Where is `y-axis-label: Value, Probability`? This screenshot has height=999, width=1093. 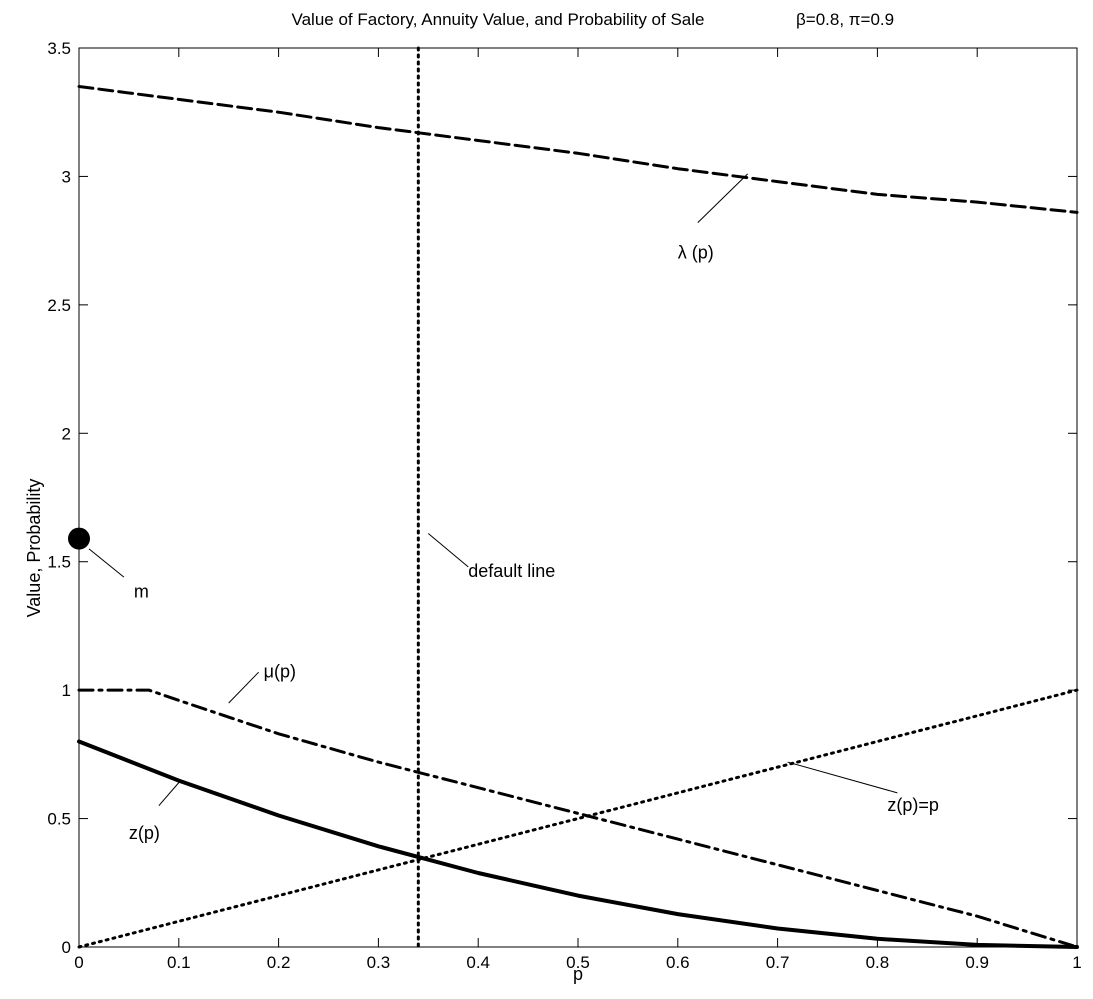
y-axis-label: Value, Probability is located at coordinates (34, 548).